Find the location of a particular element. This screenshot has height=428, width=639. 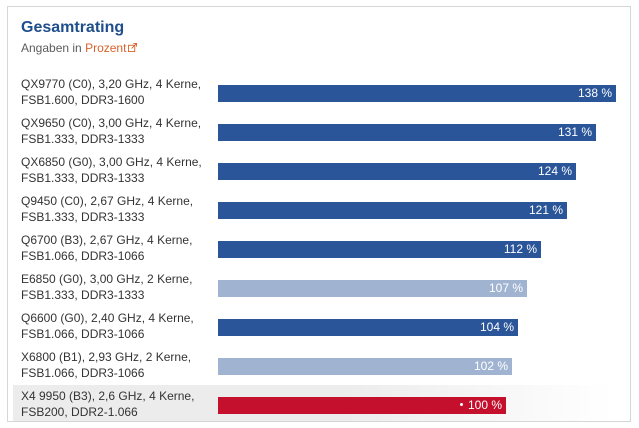

category-label-line: FSB200, DDR2-1.066 is located at coordinates (79, 412).